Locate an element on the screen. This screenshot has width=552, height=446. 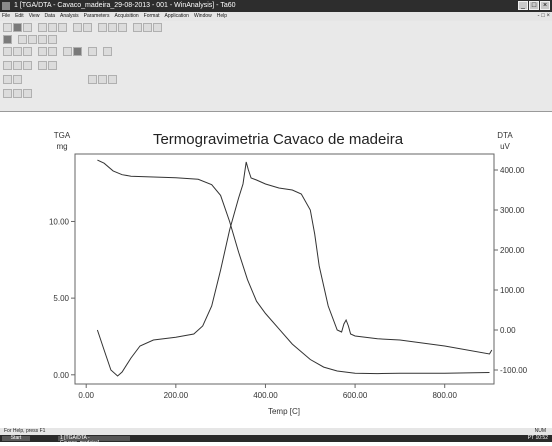
layout-icon is located at coordinates (92, 51).